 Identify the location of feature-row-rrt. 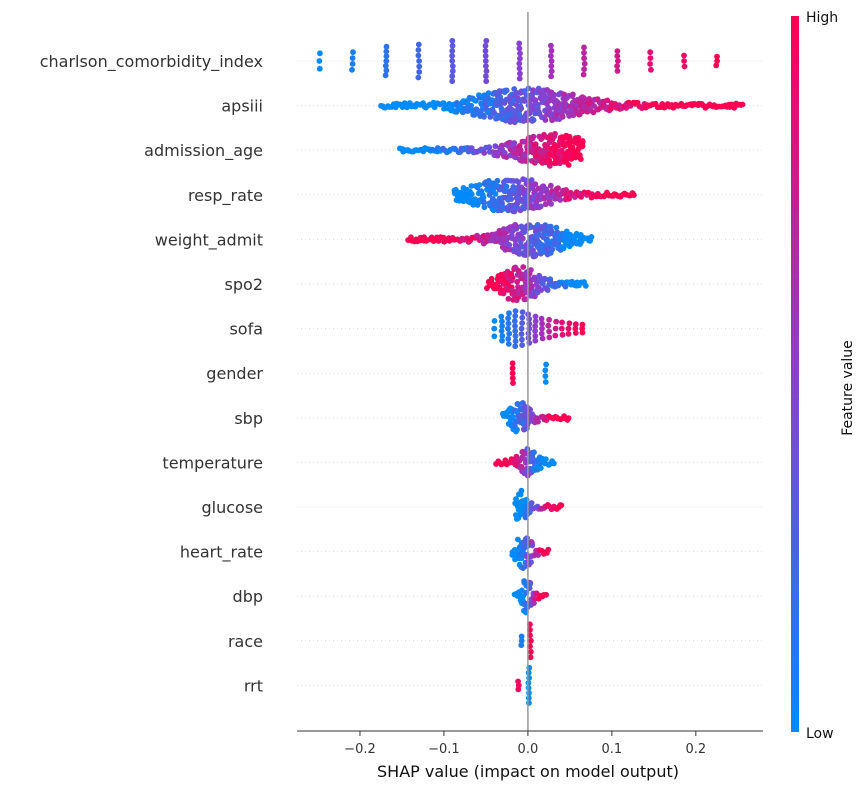
(524, 685).